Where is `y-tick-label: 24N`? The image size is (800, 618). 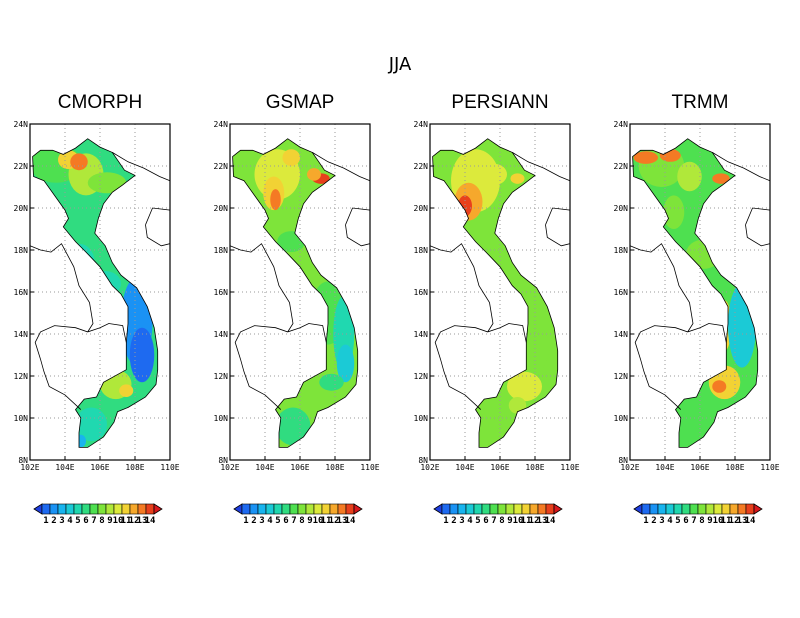
y-tick-label: 24N is located at coordinates (21, 124).